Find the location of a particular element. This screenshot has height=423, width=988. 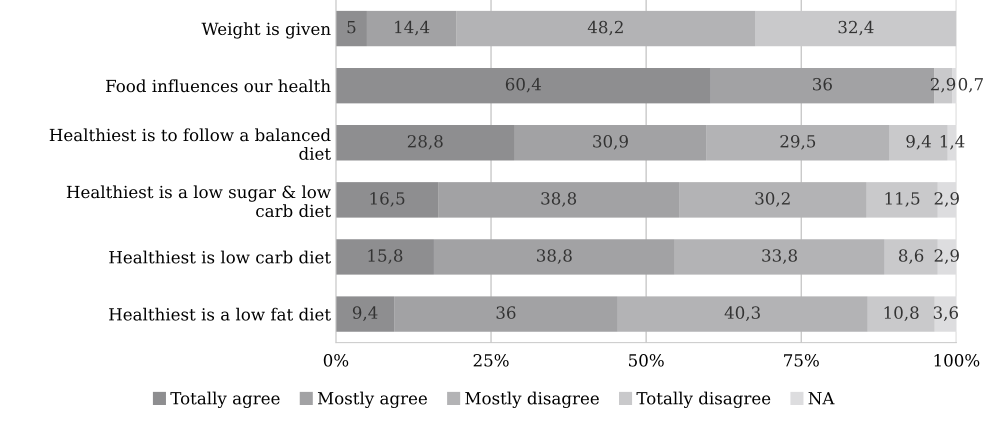

data-label: 60,4 is located at coordinates (524, 85).